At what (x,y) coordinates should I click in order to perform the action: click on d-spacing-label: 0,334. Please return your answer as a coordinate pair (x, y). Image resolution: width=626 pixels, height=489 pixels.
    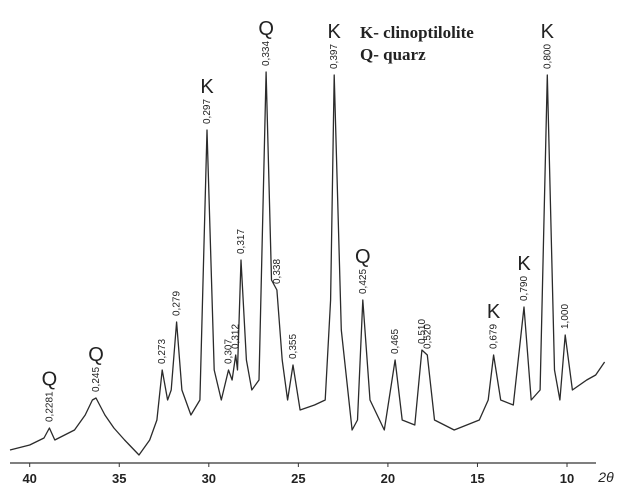
    Looking at the image, I should click on (266, 53).